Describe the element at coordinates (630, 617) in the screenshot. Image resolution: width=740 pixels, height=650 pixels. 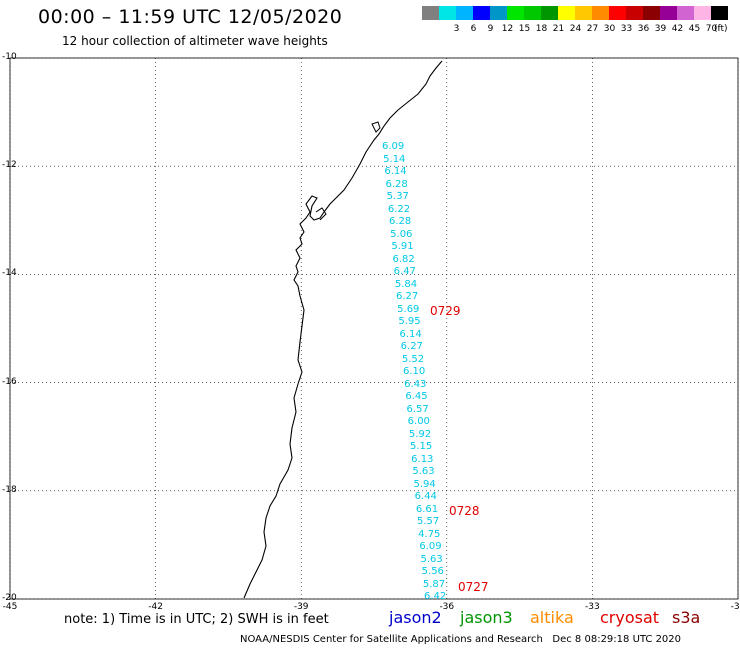
I see `satellite-cryosat: cryosat` at that location.